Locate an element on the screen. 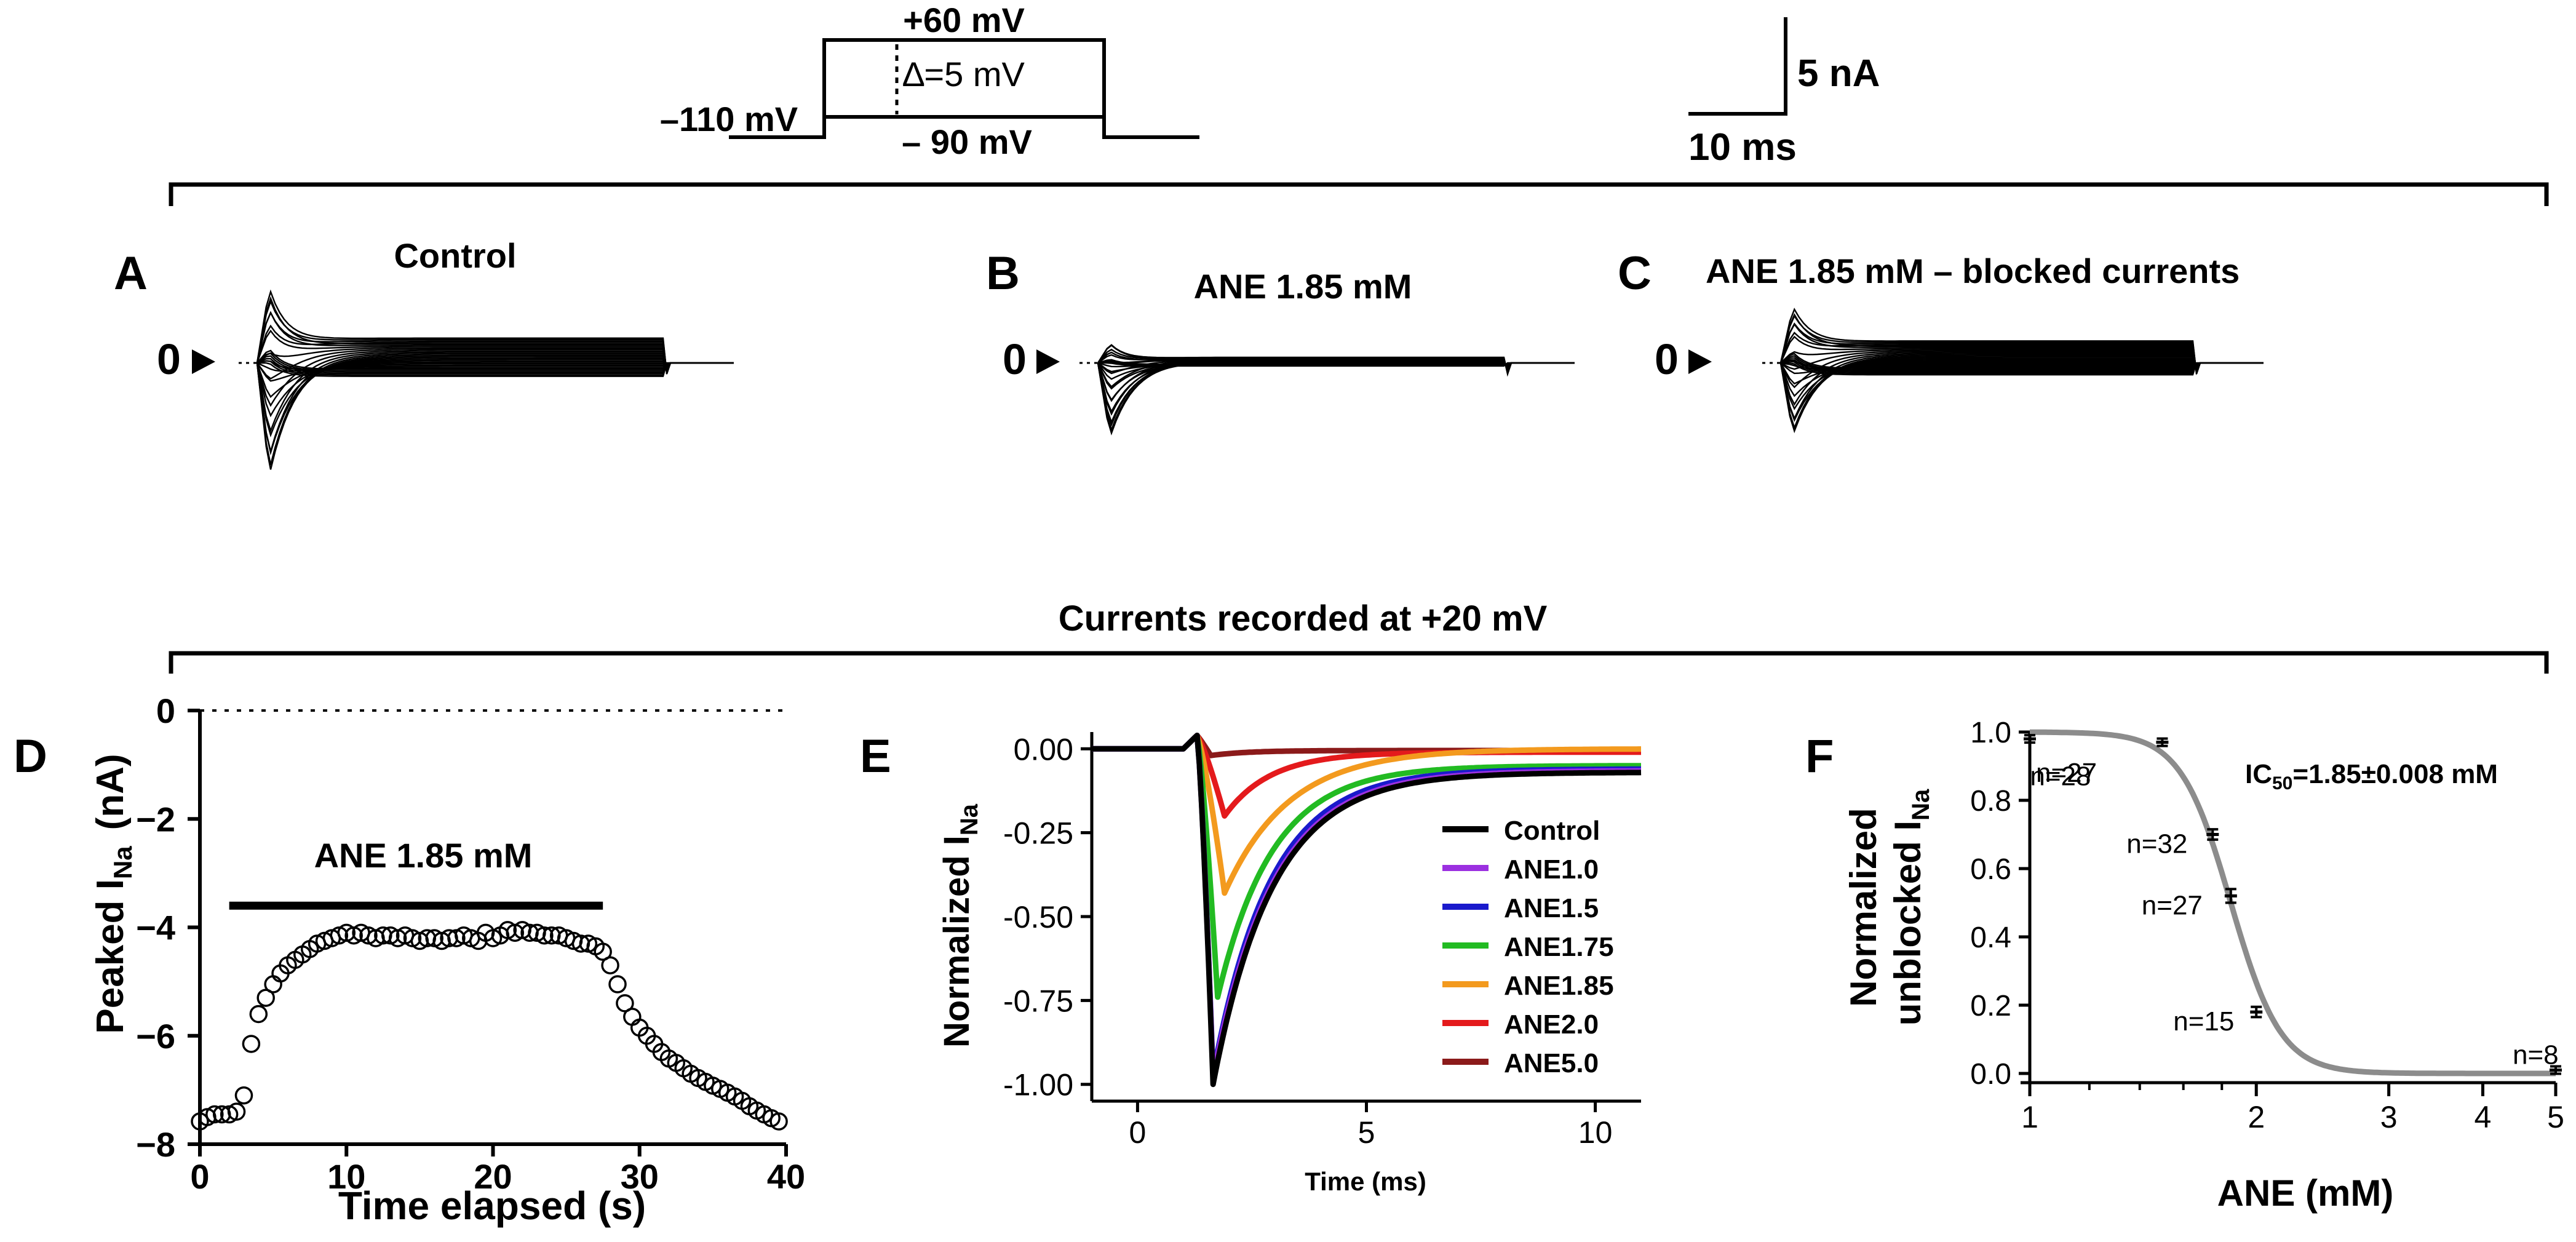 The width and height of the screenshot is (2576, 1242). scale-bar-current: 5 nA is located at coordinates (1838, 73).